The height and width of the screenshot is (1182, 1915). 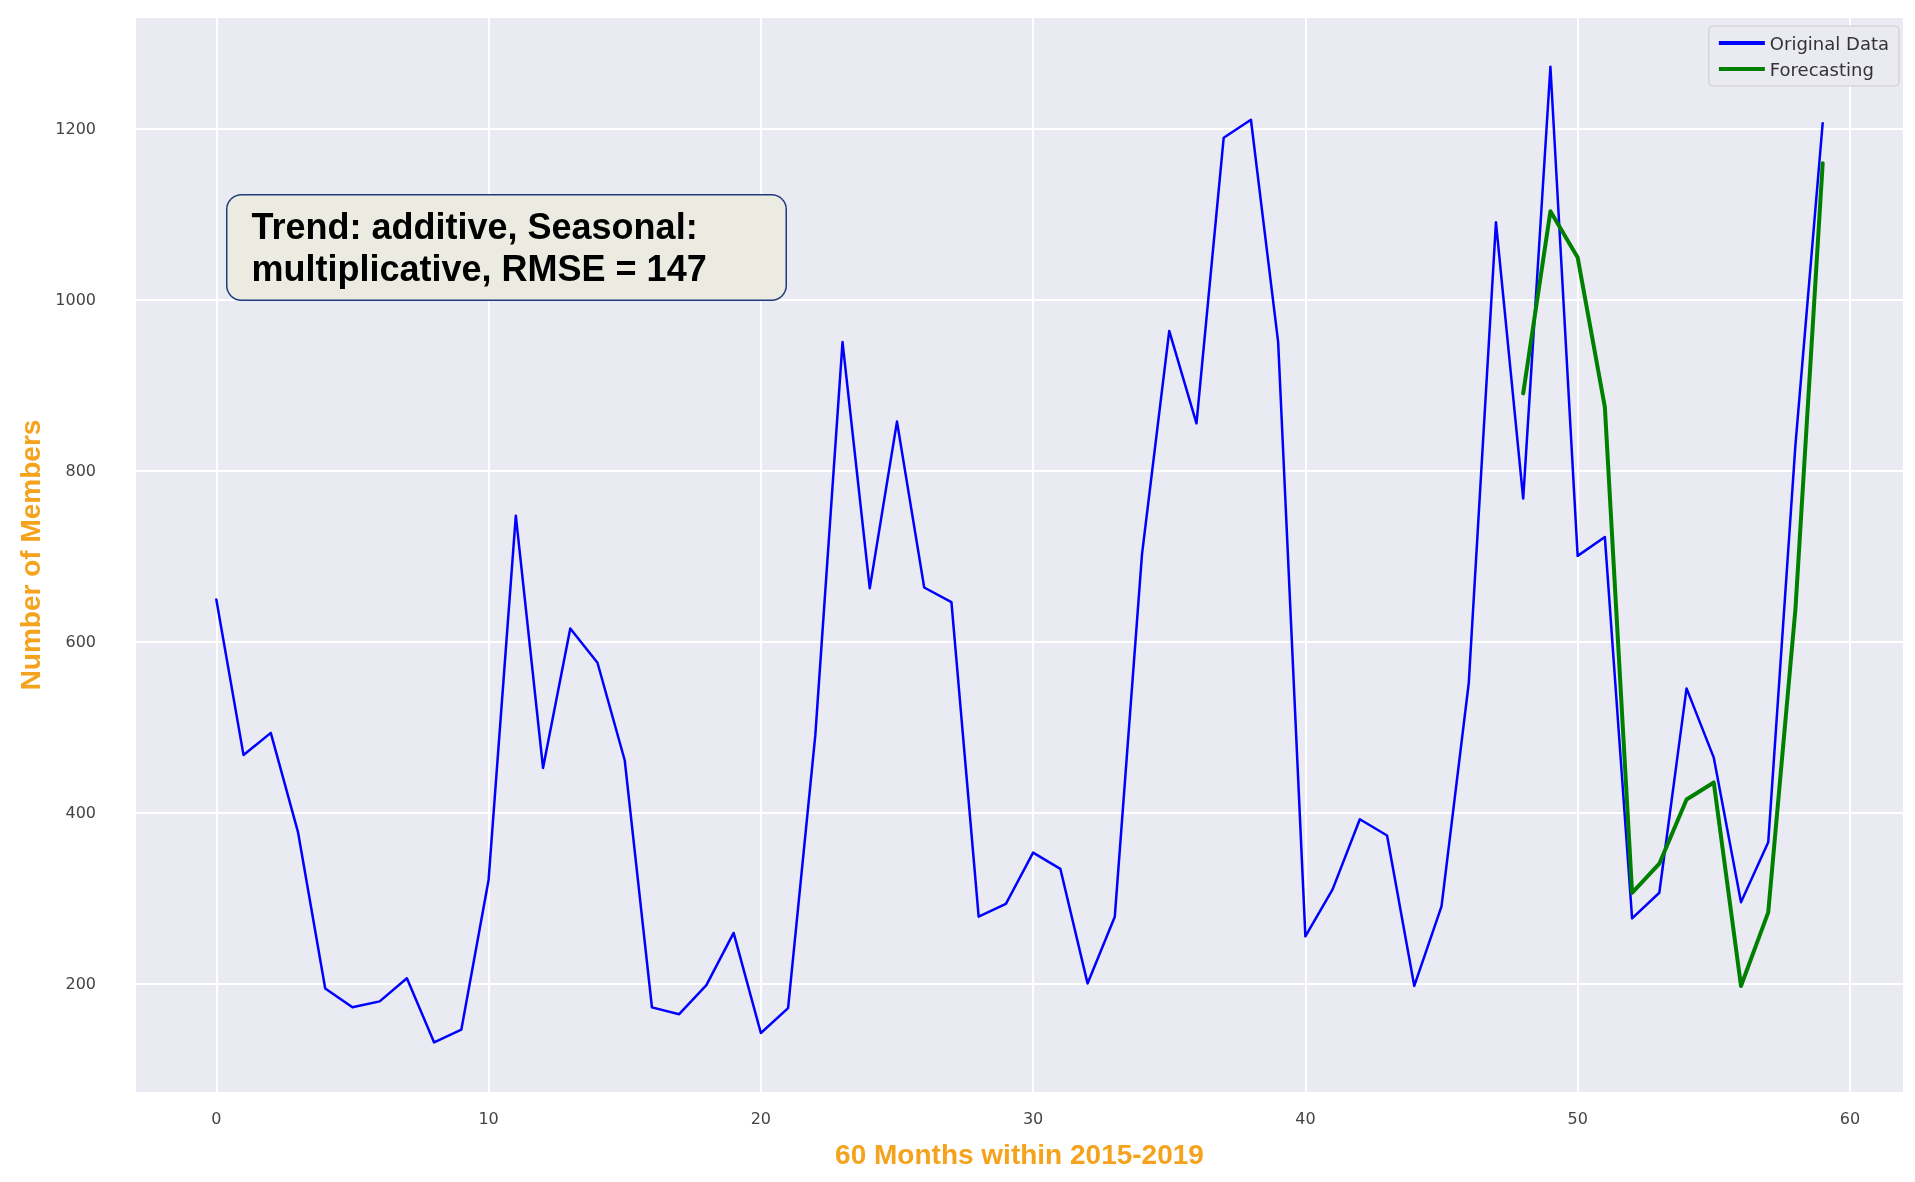 I want to click on line-series, so click(x=1673, y=574).